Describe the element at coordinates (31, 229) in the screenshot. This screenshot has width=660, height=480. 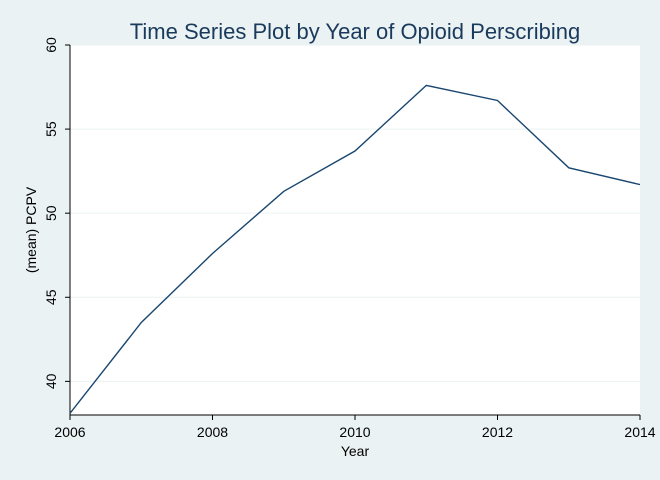
I see `y-axis-title: (mean) PCPV` at that location.